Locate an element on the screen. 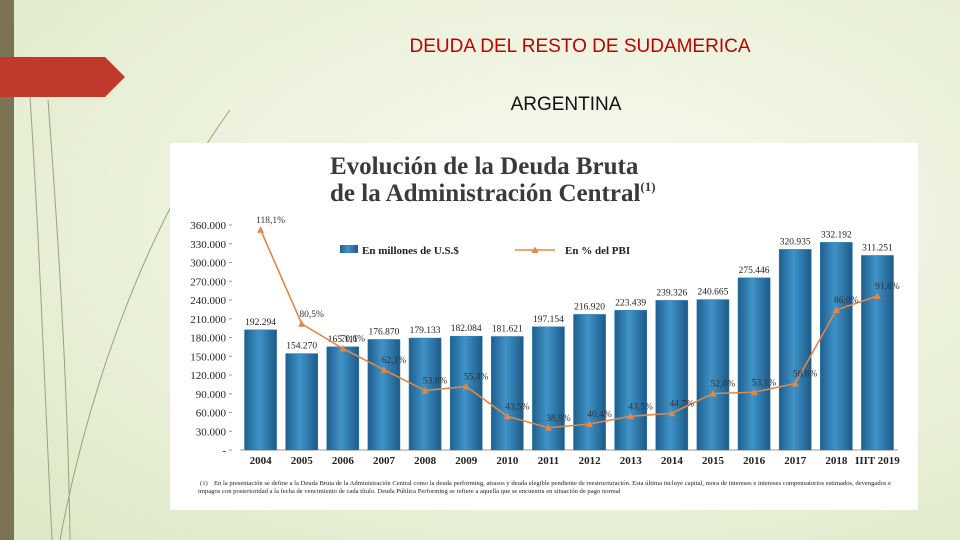  bar-value-label: 311.251 is located at coordinates (877, 248).